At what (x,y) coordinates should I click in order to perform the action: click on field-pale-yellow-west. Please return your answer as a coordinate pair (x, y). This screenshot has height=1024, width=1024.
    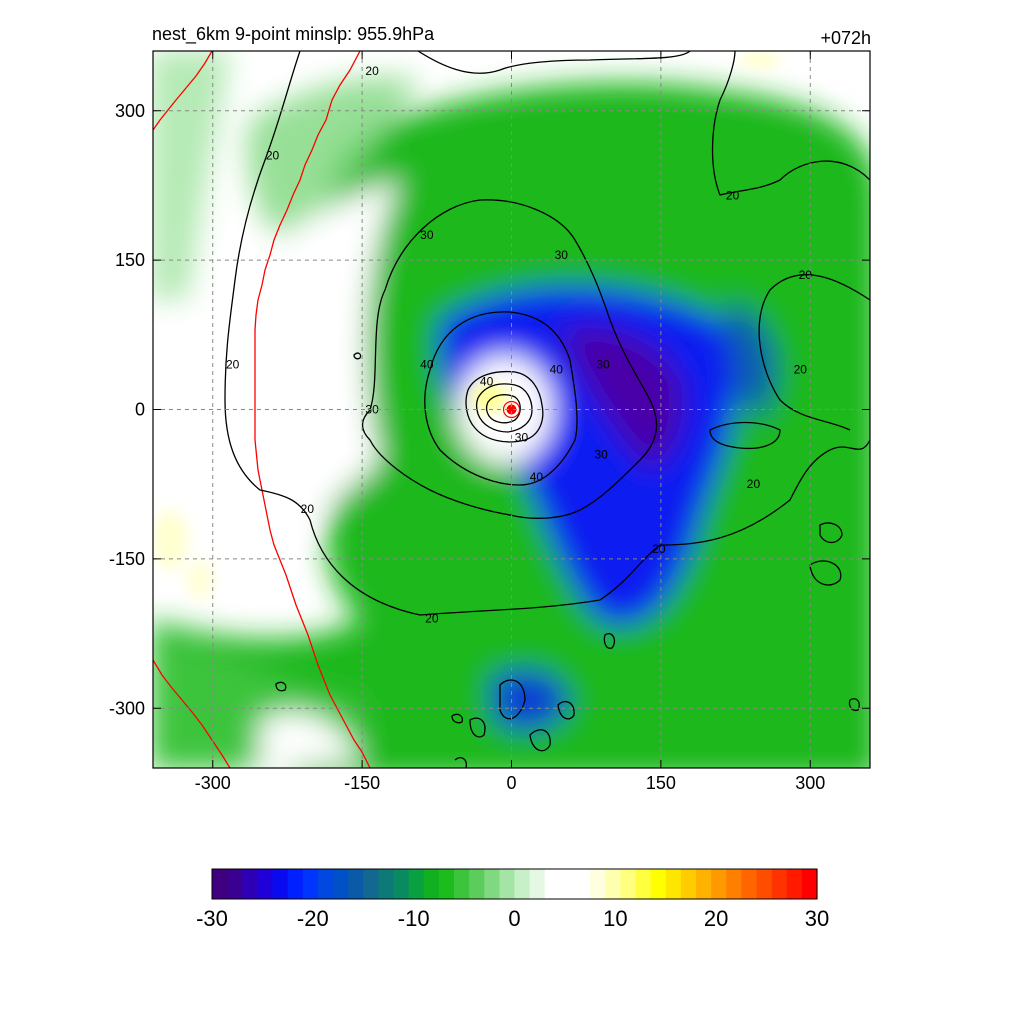
    Looking at the image, I should click on (170, 540).